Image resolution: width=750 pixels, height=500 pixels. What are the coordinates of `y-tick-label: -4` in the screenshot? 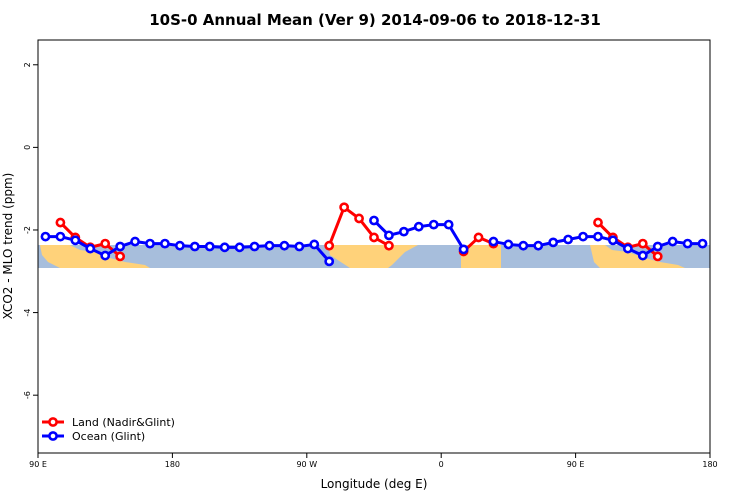 It's located at (27, 313).